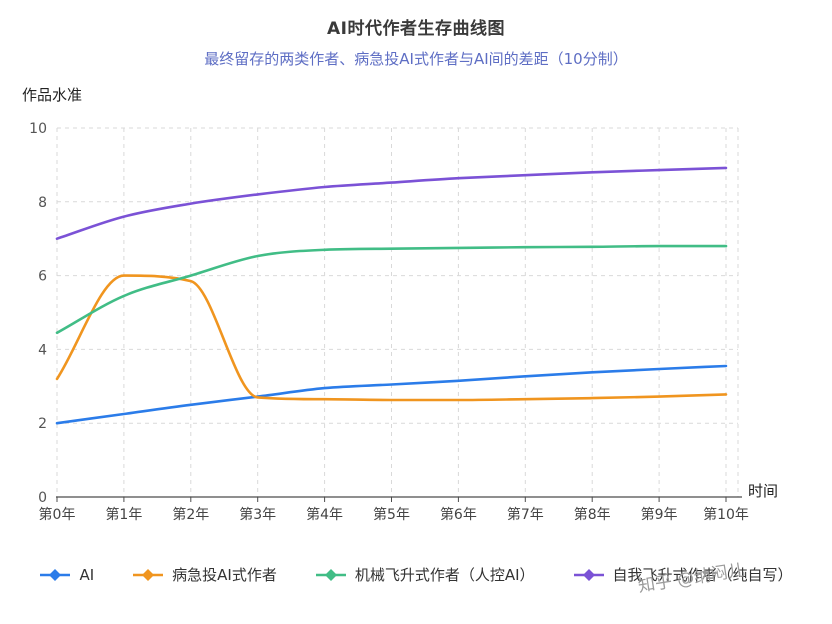  Describe the element at coordinates (57, 514) in the screenshot. I see `x-tick-label: 第0年` at that location.